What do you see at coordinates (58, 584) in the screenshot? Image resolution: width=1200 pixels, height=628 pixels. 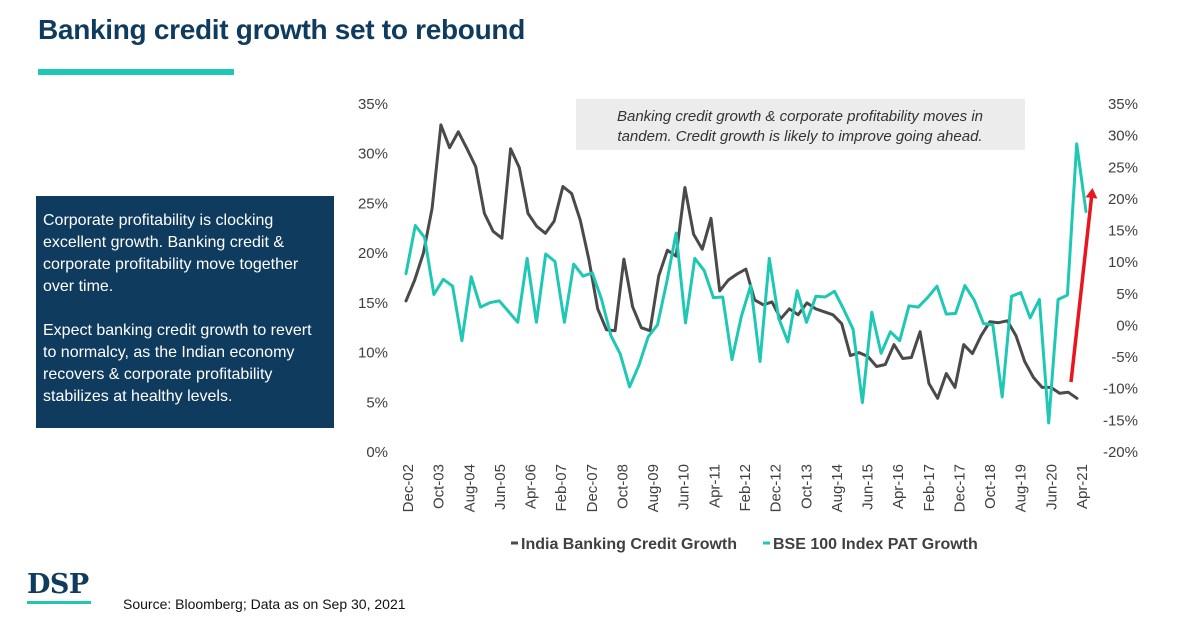 I see `logo-text: DSP` at bounding box center [58, 584].